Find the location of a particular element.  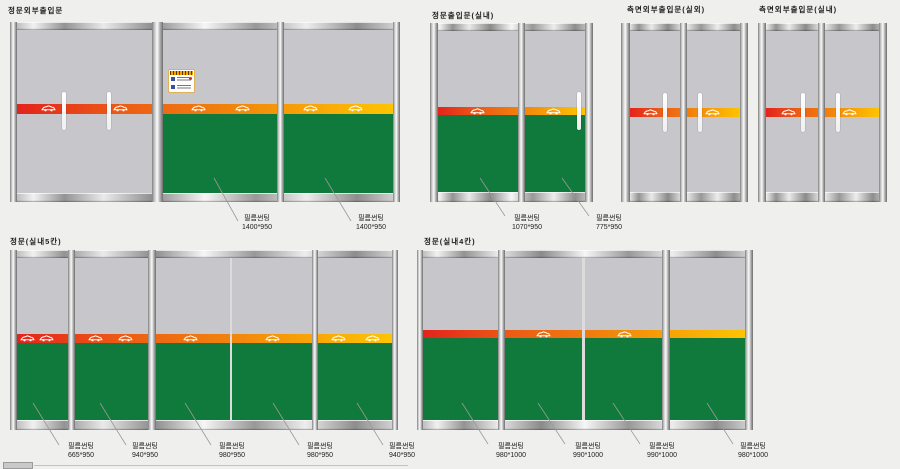

group-title: 정문(실내5칸) is located at coordinates (36, 241).